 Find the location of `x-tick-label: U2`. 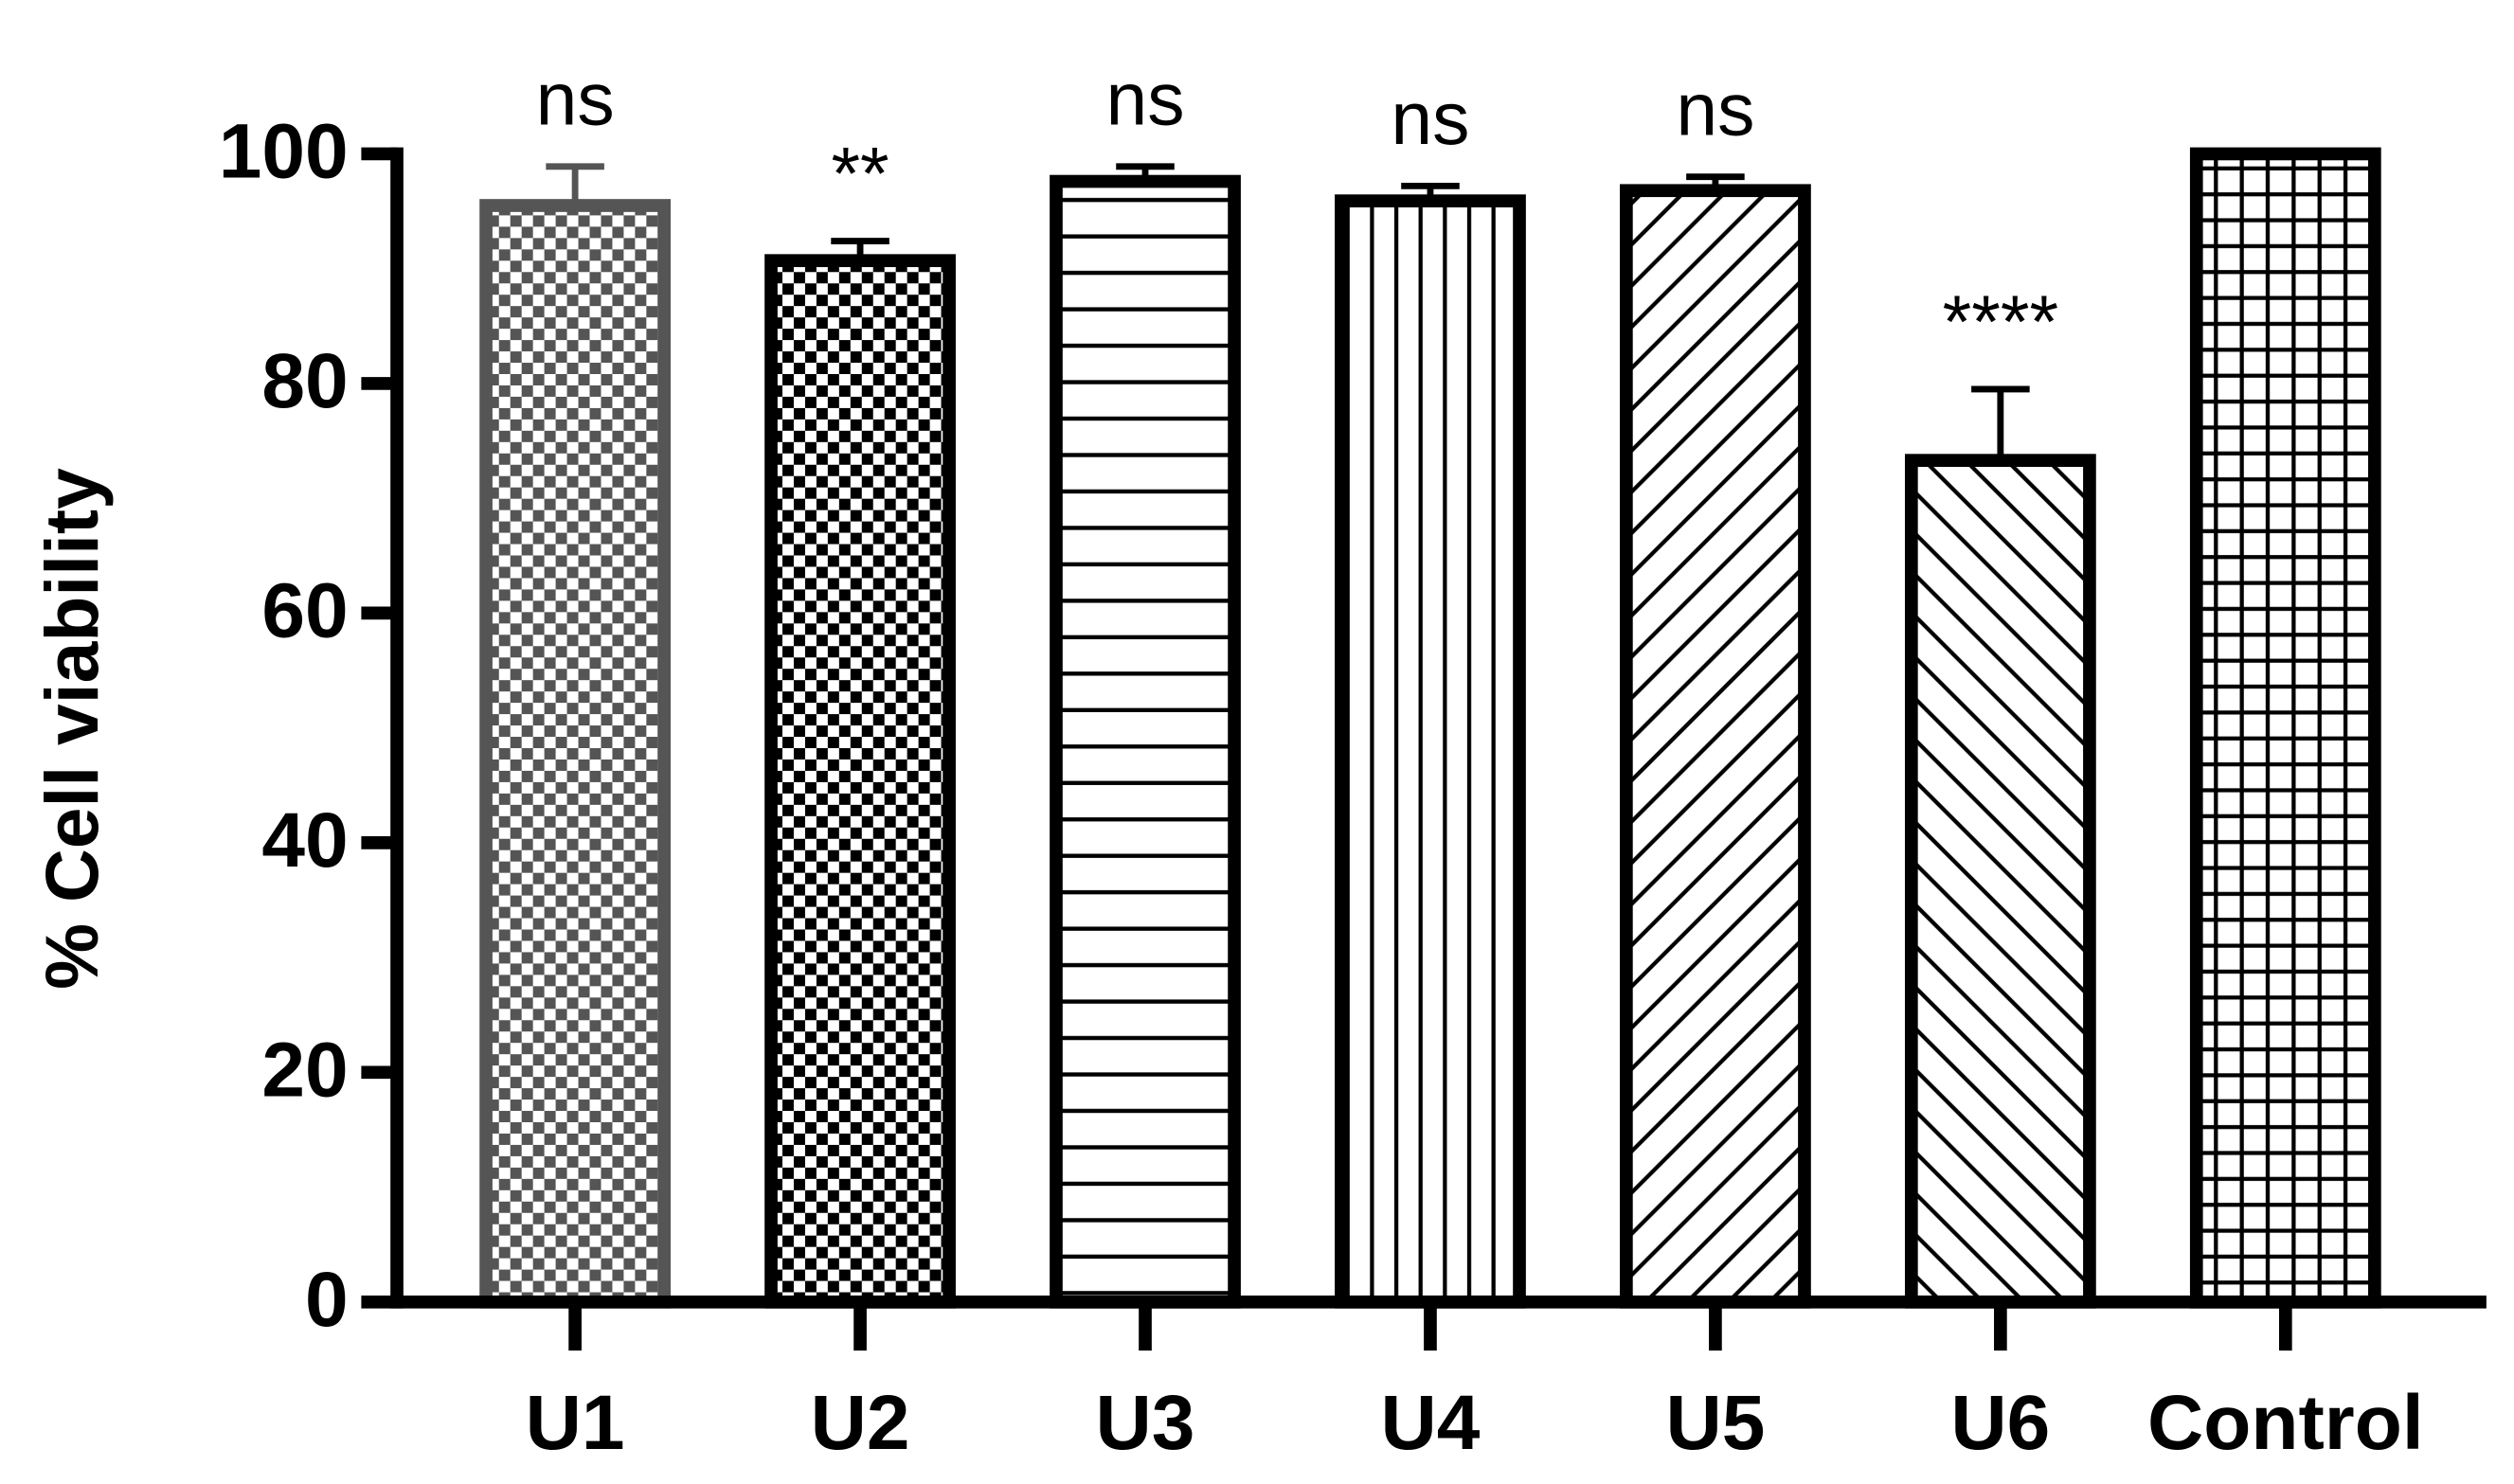

x-tick-label: U2 is located at coordinates (861, 1423).